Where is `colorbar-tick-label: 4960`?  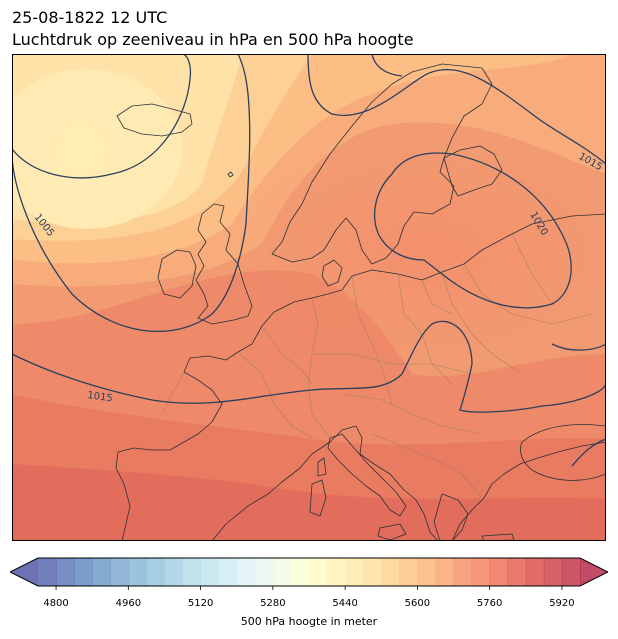
colorbar-tick-label: 4960 is located at coordinates (128, 603).